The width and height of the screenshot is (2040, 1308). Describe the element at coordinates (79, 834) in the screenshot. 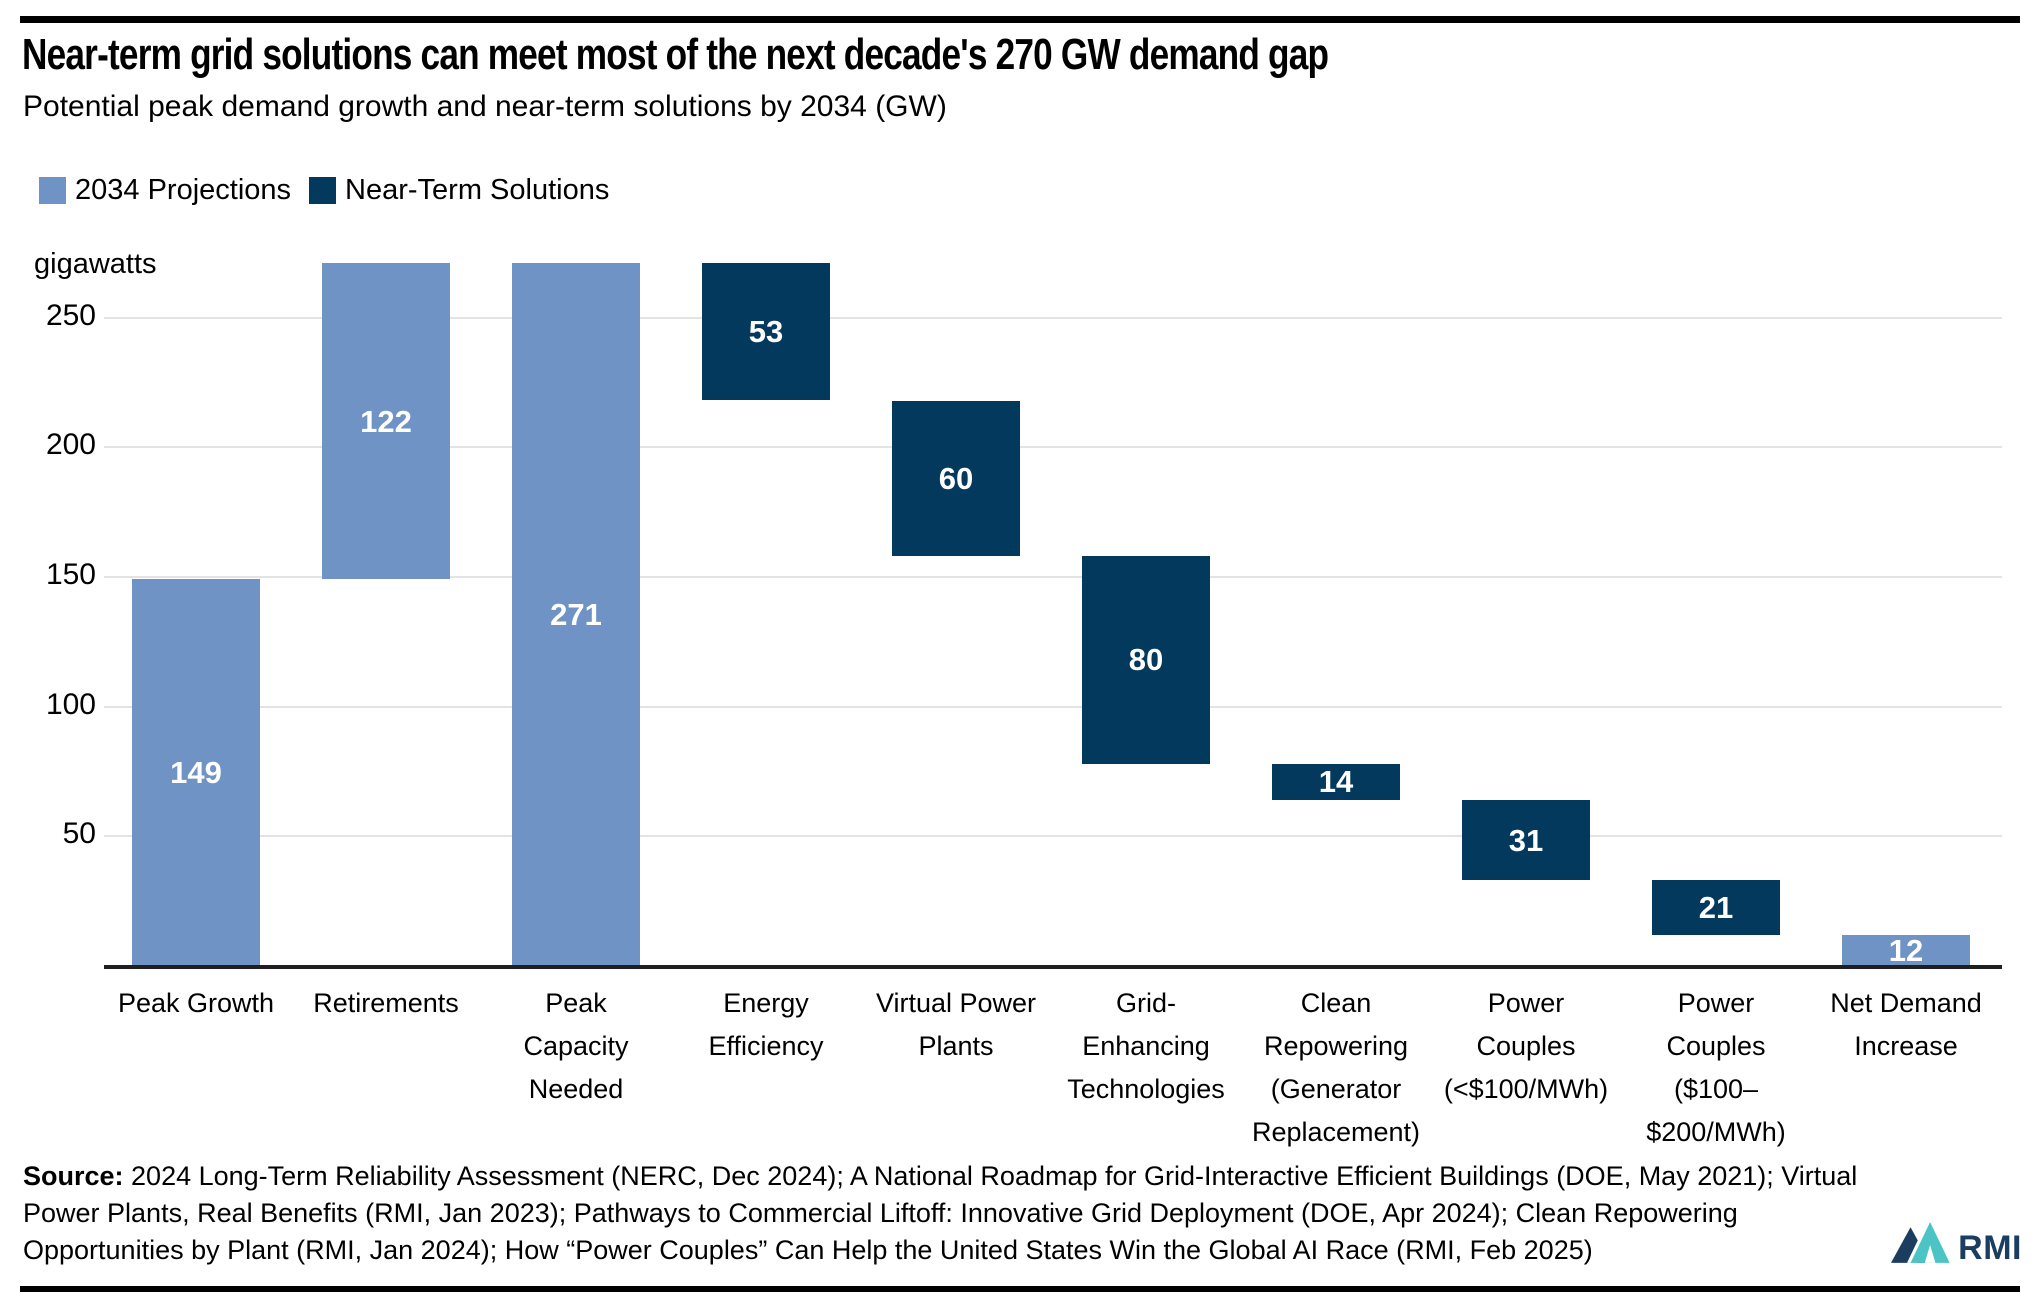

I see `y-tick-label-50: 50` at that location.